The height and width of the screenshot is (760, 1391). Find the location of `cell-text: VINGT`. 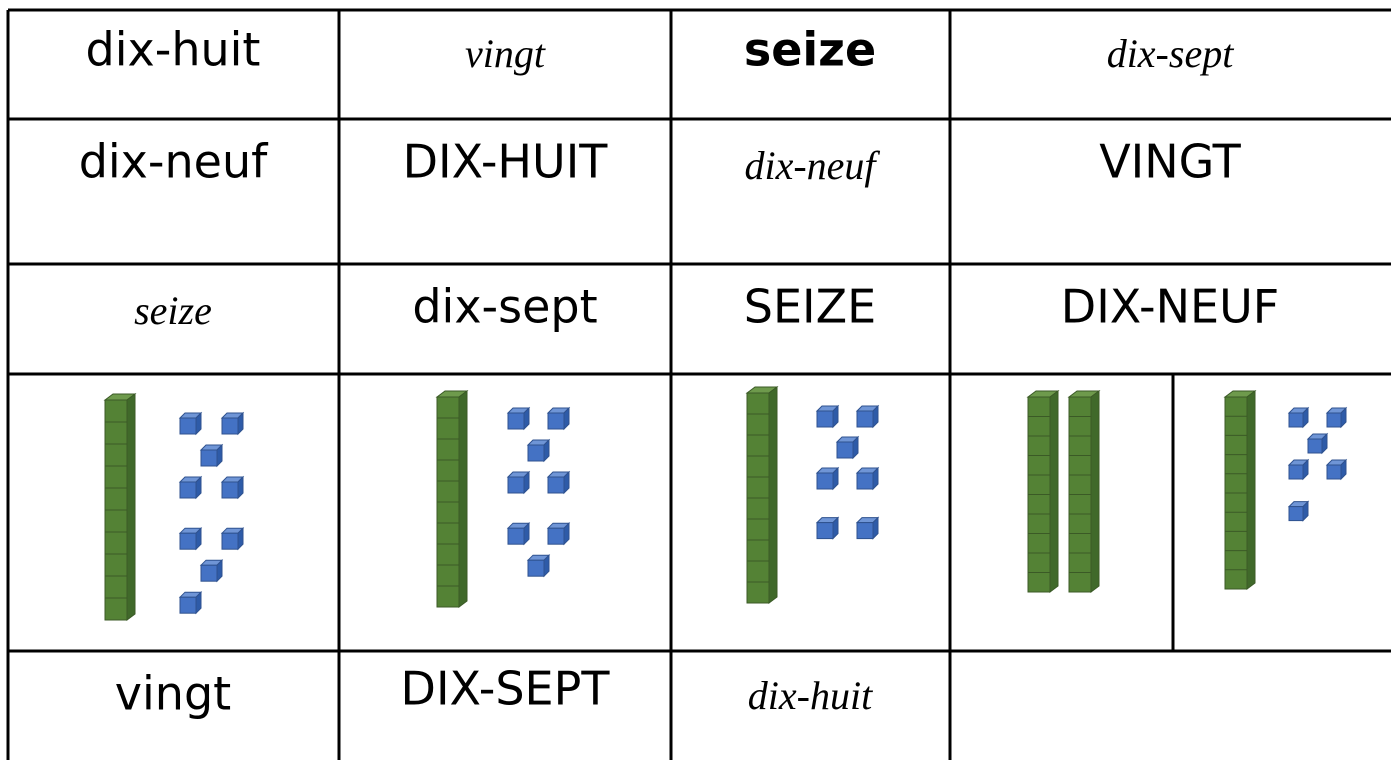

cell-text: VINGT is located at coordinates (1170, 162).